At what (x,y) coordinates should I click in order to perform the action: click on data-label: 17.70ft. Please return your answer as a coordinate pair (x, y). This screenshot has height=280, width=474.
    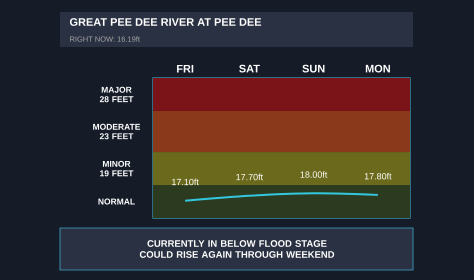
    Looking at the image, I should click on (250, 177).